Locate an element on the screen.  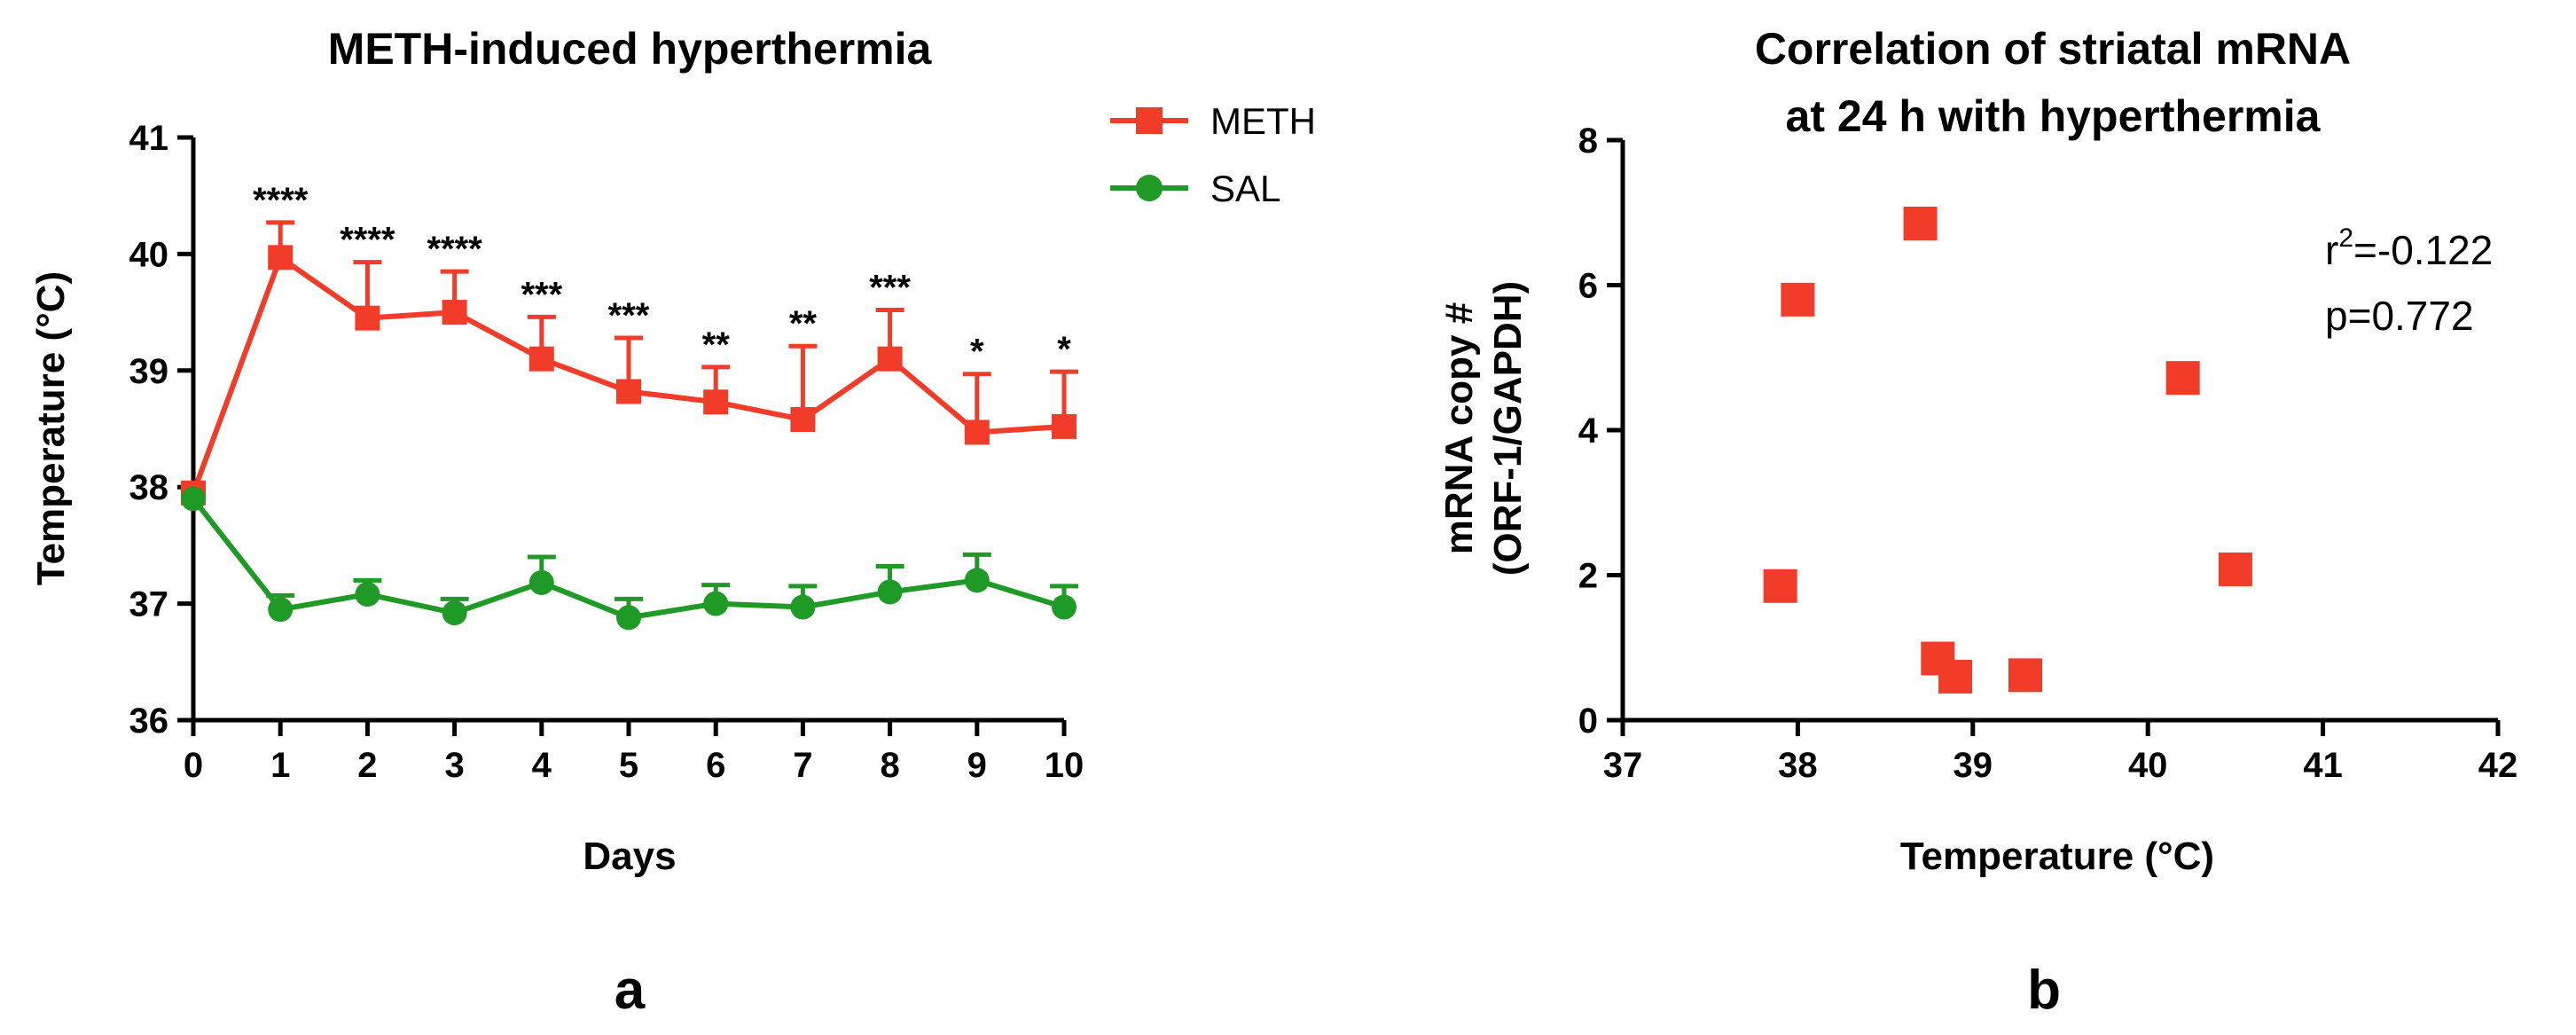
x-tick-label: 9 is located at coordinates (977, 765).